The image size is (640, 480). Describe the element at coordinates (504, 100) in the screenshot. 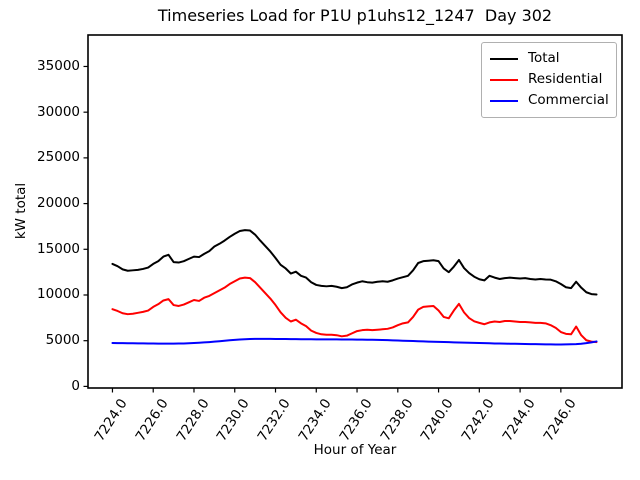

I see `legend-line-commercial-icon` at that location.